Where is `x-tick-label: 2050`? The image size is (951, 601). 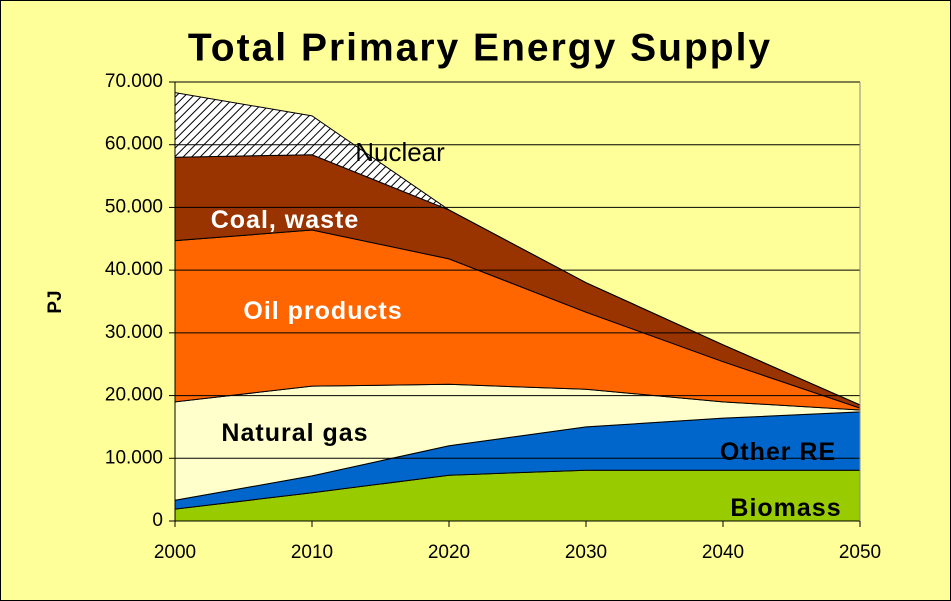 x-tick-label: 2050 is located at coordinates (860, 552).